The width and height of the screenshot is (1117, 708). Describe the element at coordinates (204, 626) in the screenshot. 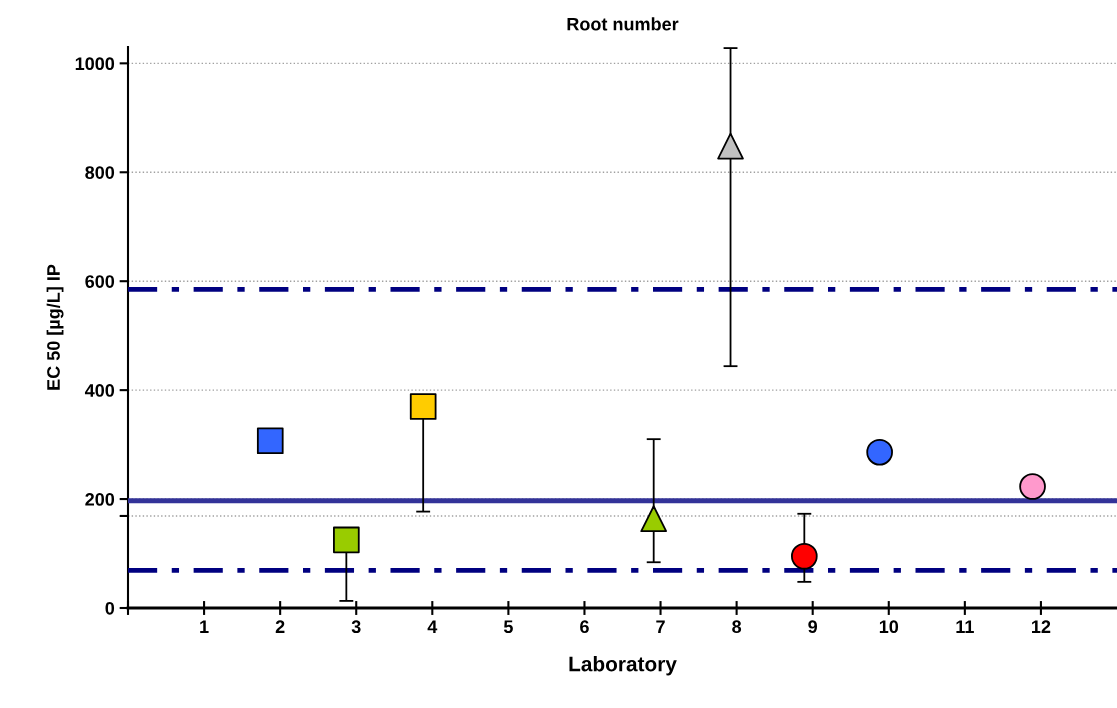

I see `x-tick-label: 1` at that location.